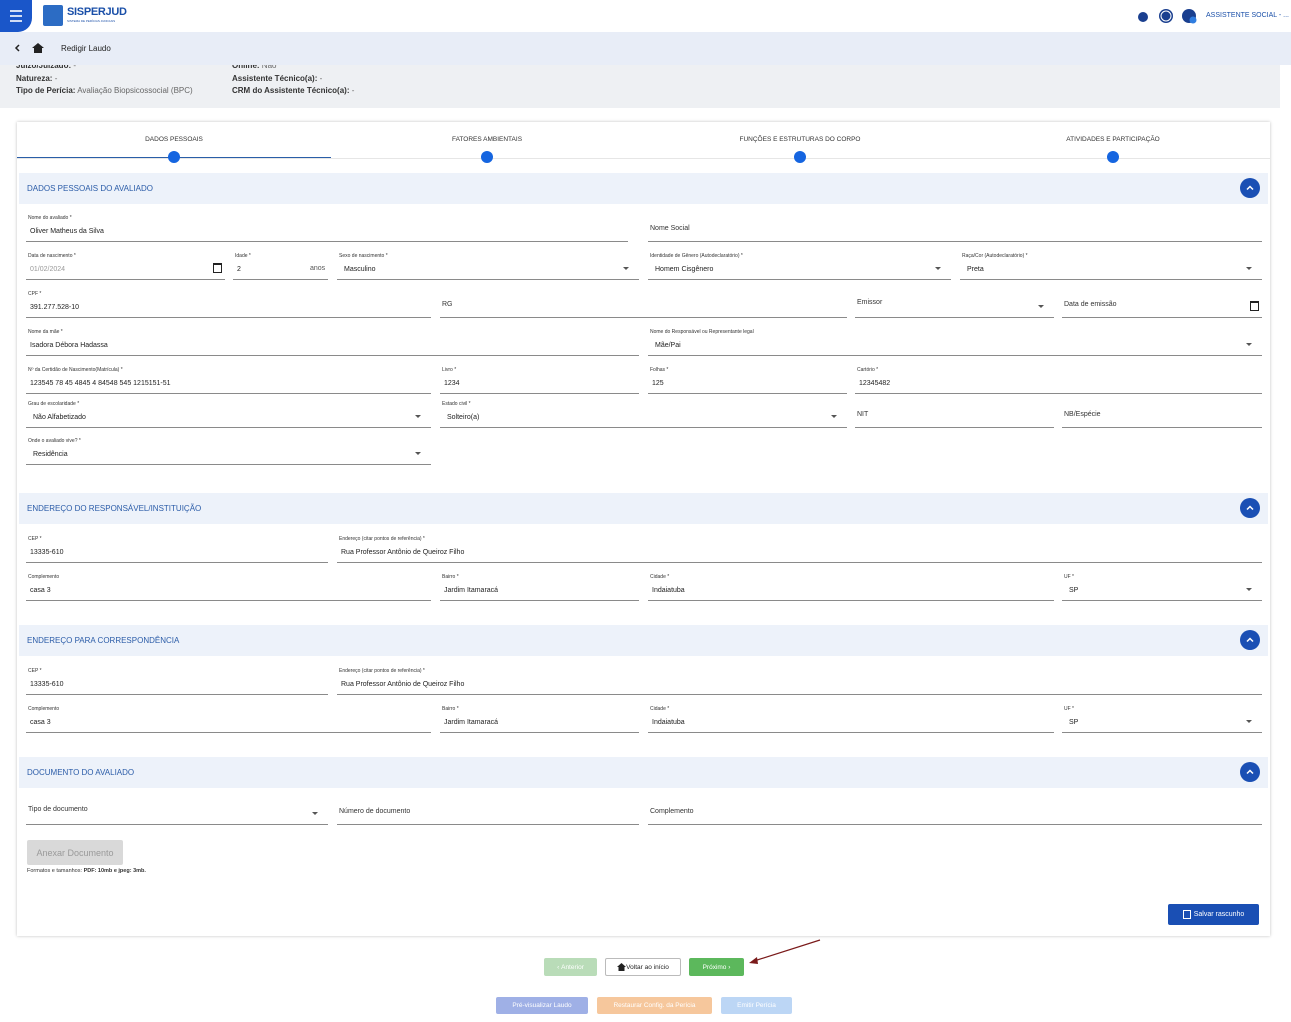 The width and height of the screenshot is (1291, 1022). What do you see at coordinates (668, 345) in the screenshot?
I see `field-value: Mãe/Pai` at bounding box center [668, 345].